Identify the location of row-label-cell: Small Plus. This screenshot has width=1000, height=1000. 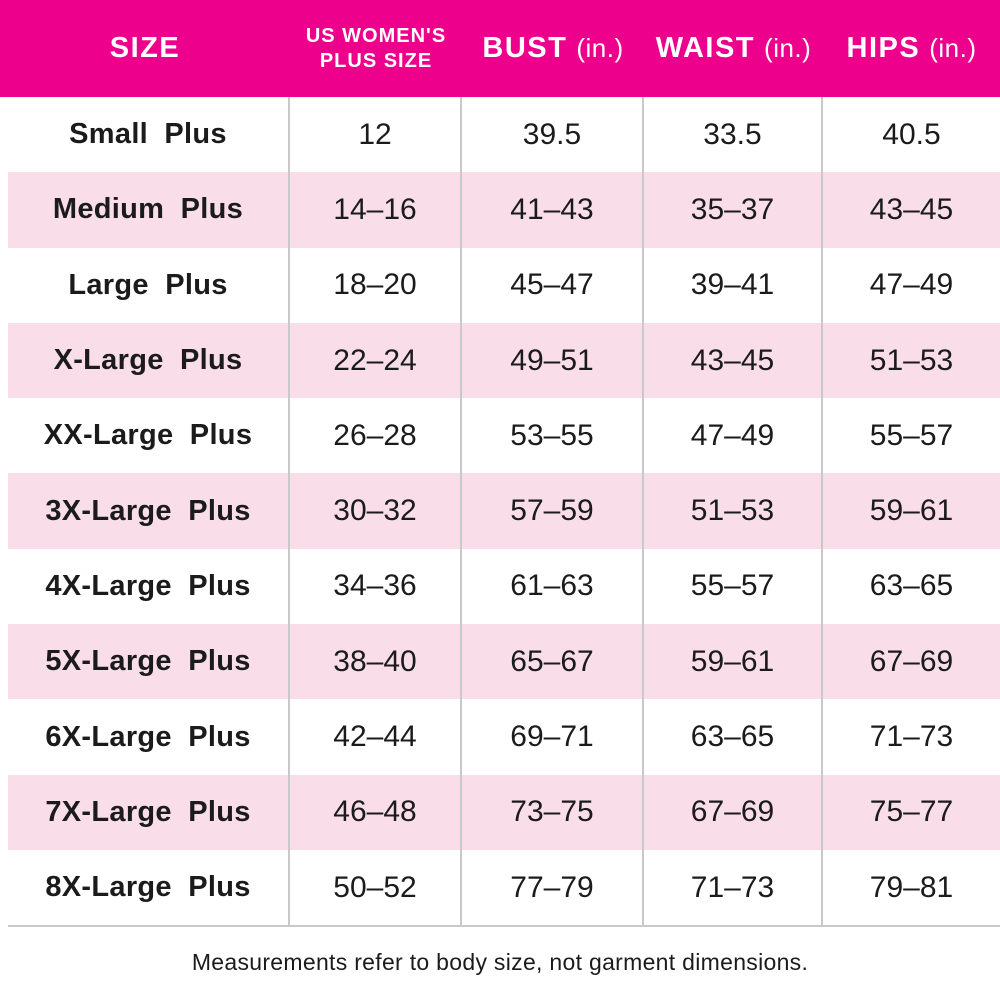
(149, 135).